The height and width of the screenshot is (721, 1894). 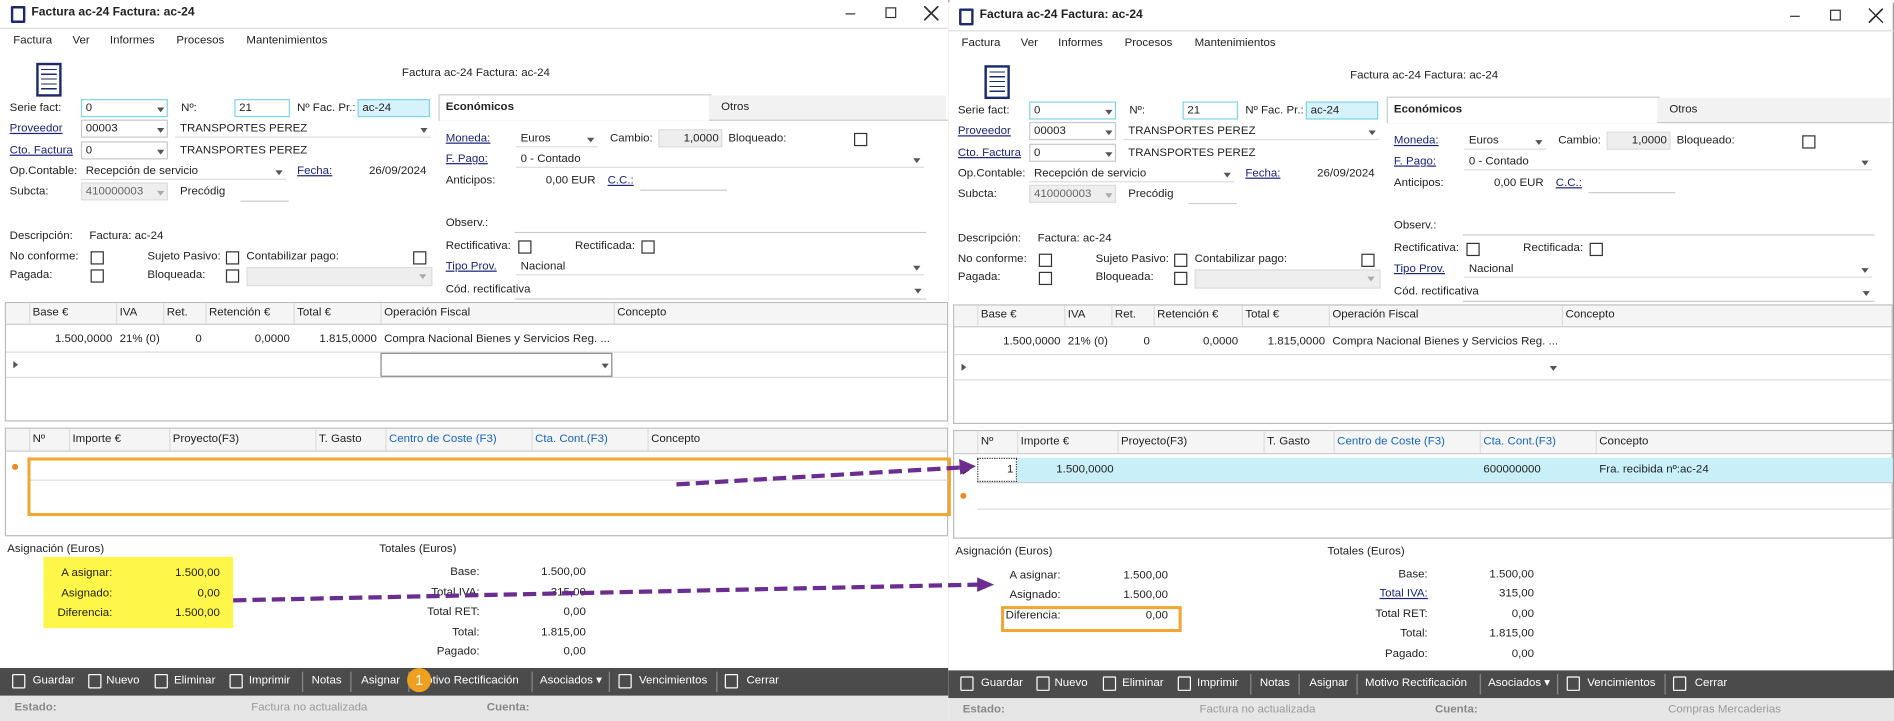 I want to click on field-label: Fecha:, so click(x=315, y=171).